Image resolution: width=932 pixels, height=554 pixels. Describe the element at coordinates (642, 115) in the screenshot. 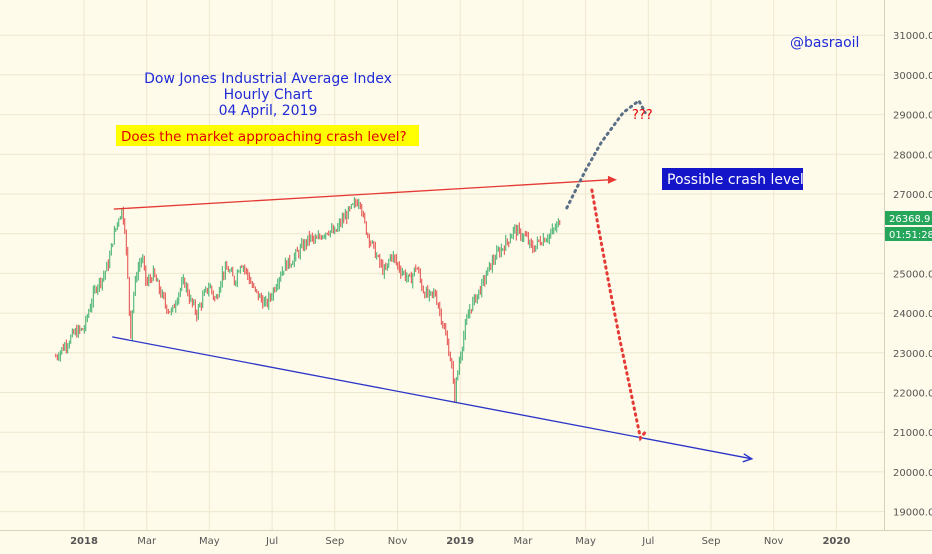

I see `question-marks: ???` at that location.